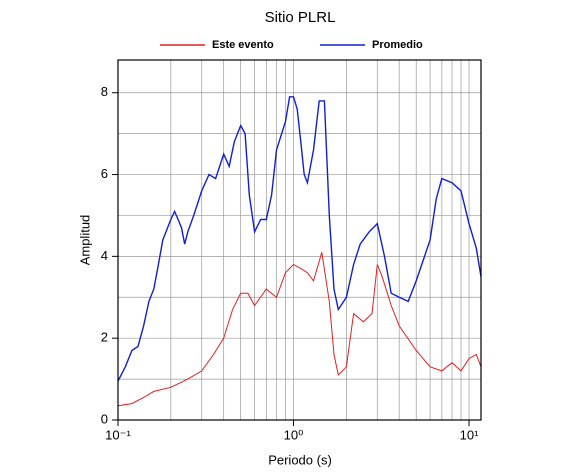 The width and height of the screenshot is (586, 475). What do you see at coordinates (397, 45) in the screenshot?
I see `legend-label: Promedio` at bounding box center [397, 45].